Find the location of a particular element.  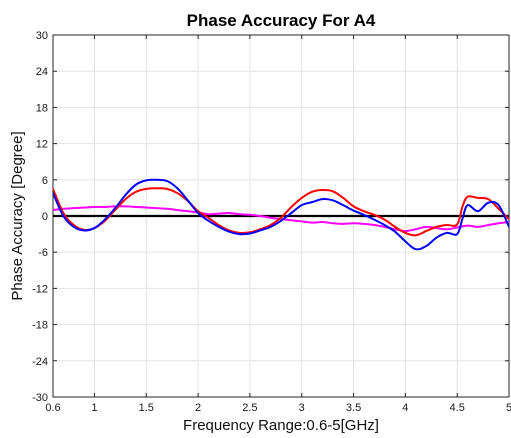

y-tick-label: -6 is located at coordinates (43, 253).